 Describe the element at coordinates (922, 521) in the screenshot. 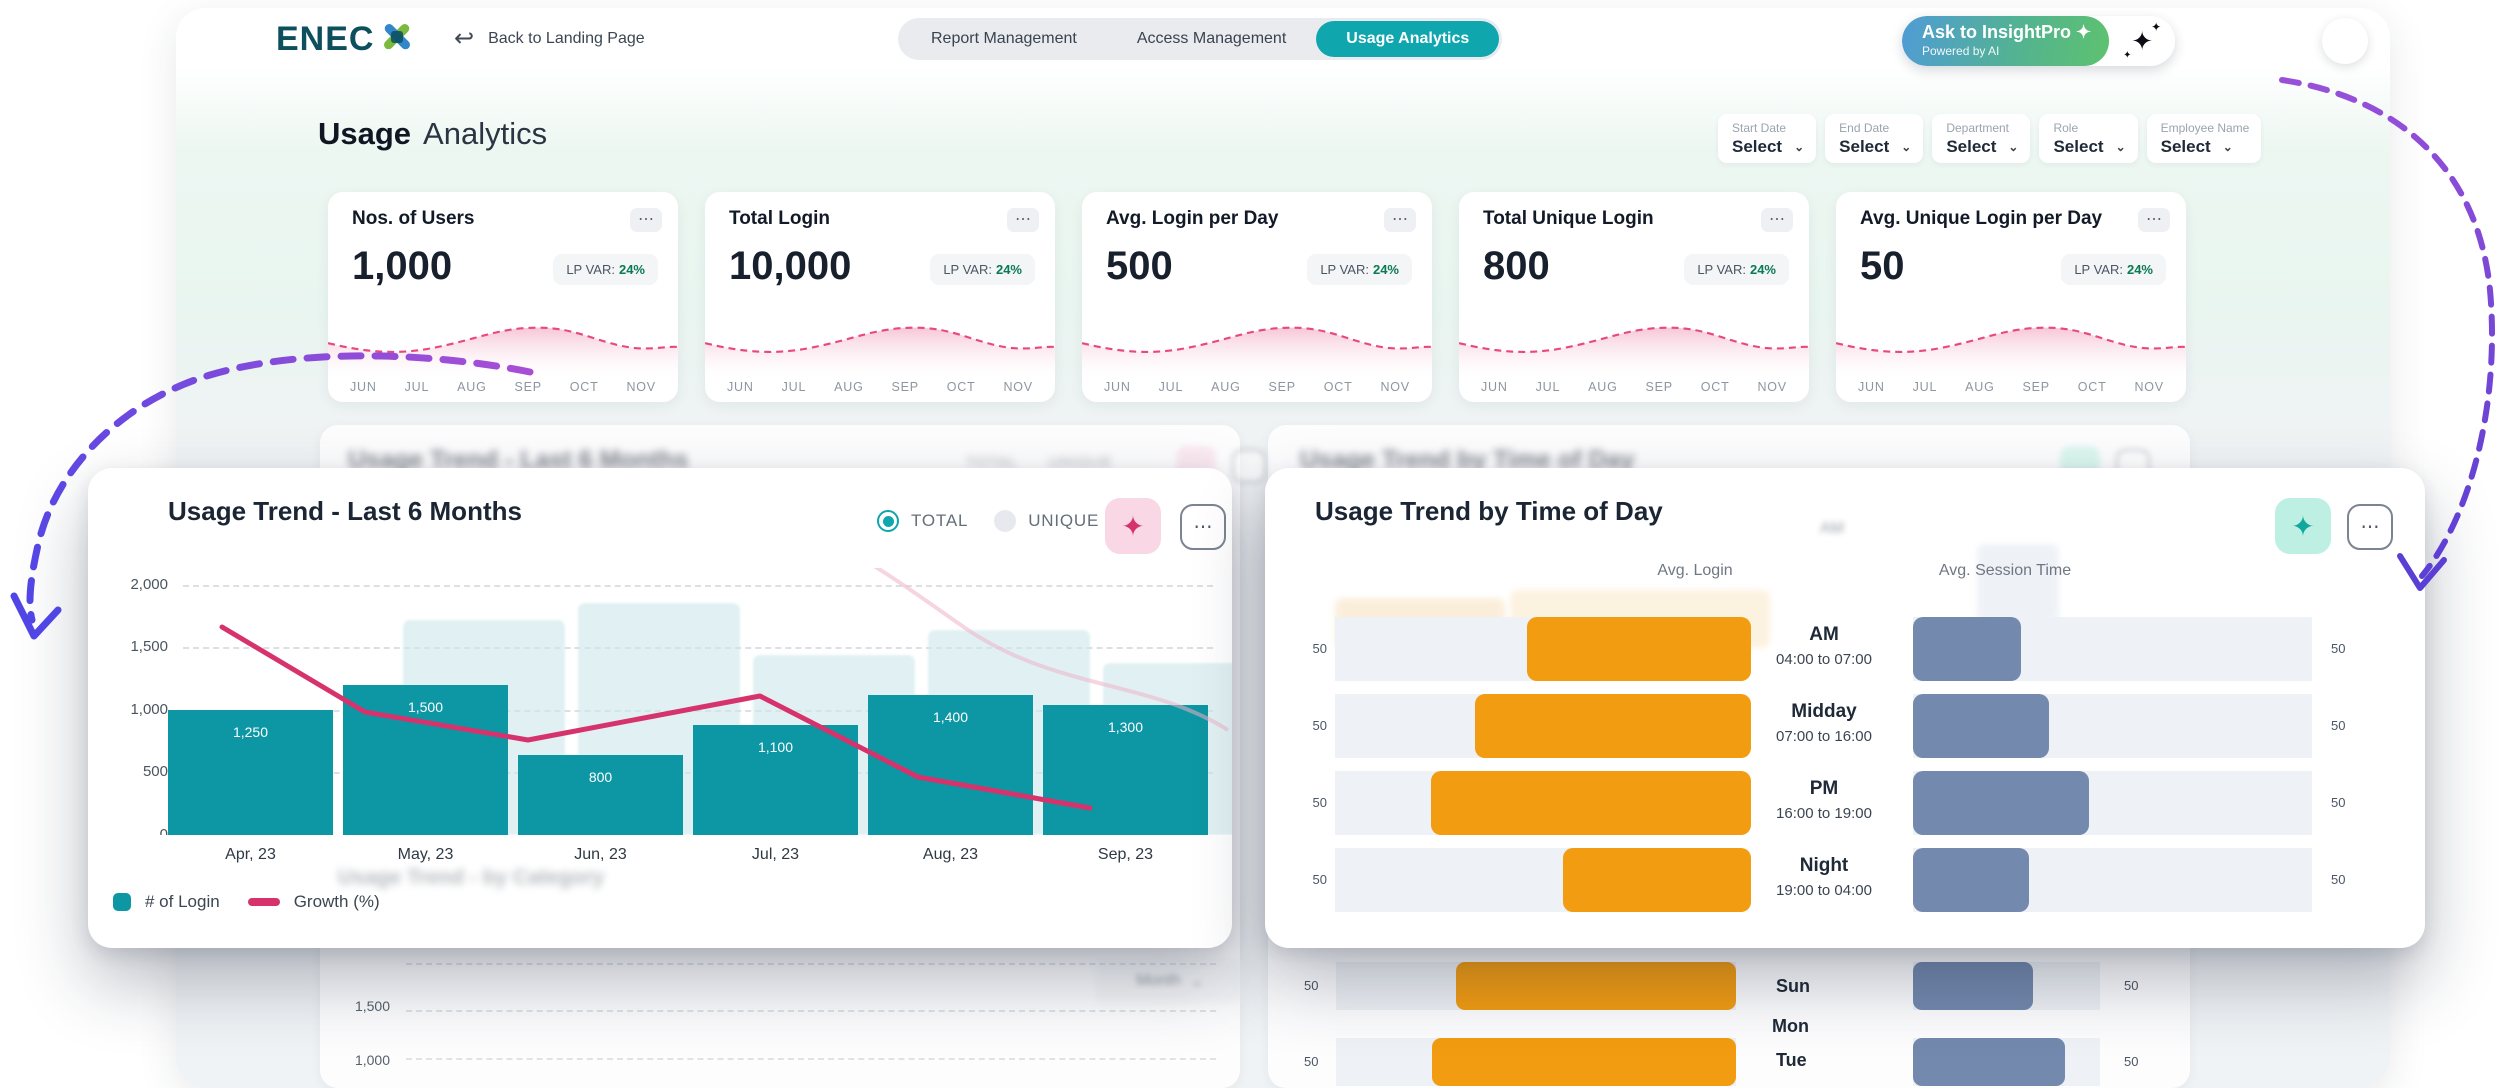

I see `radio-total: TOTAL` at that location.